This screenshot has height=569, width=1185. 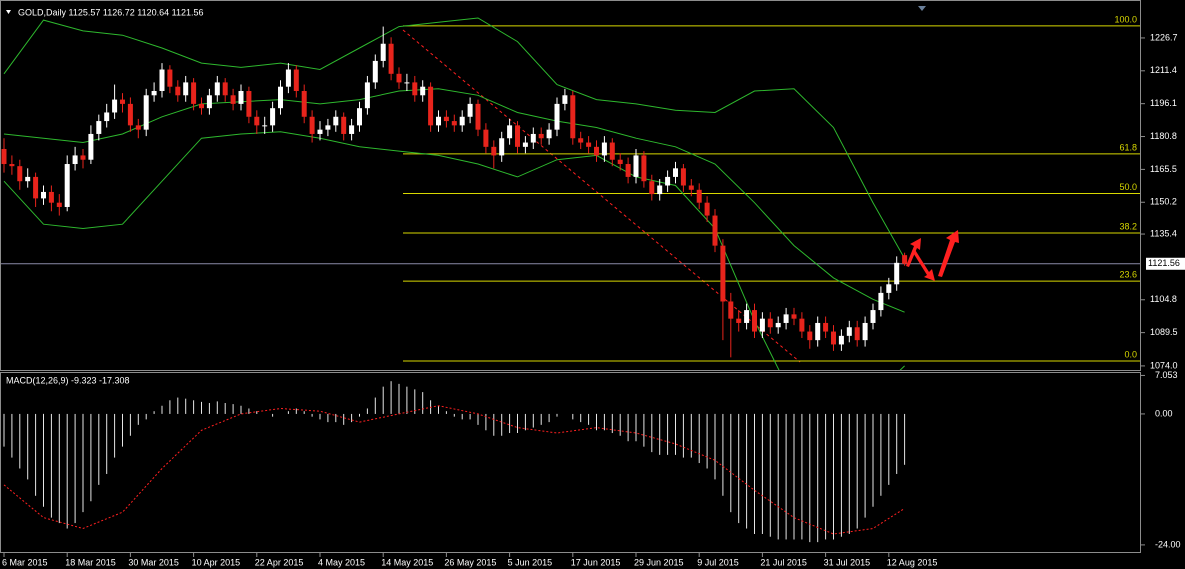 What do you see at coordinates (1168, 544) in the screenshot?
I see `y-tick-label: -24.00` at bounding box center [1168, 544].